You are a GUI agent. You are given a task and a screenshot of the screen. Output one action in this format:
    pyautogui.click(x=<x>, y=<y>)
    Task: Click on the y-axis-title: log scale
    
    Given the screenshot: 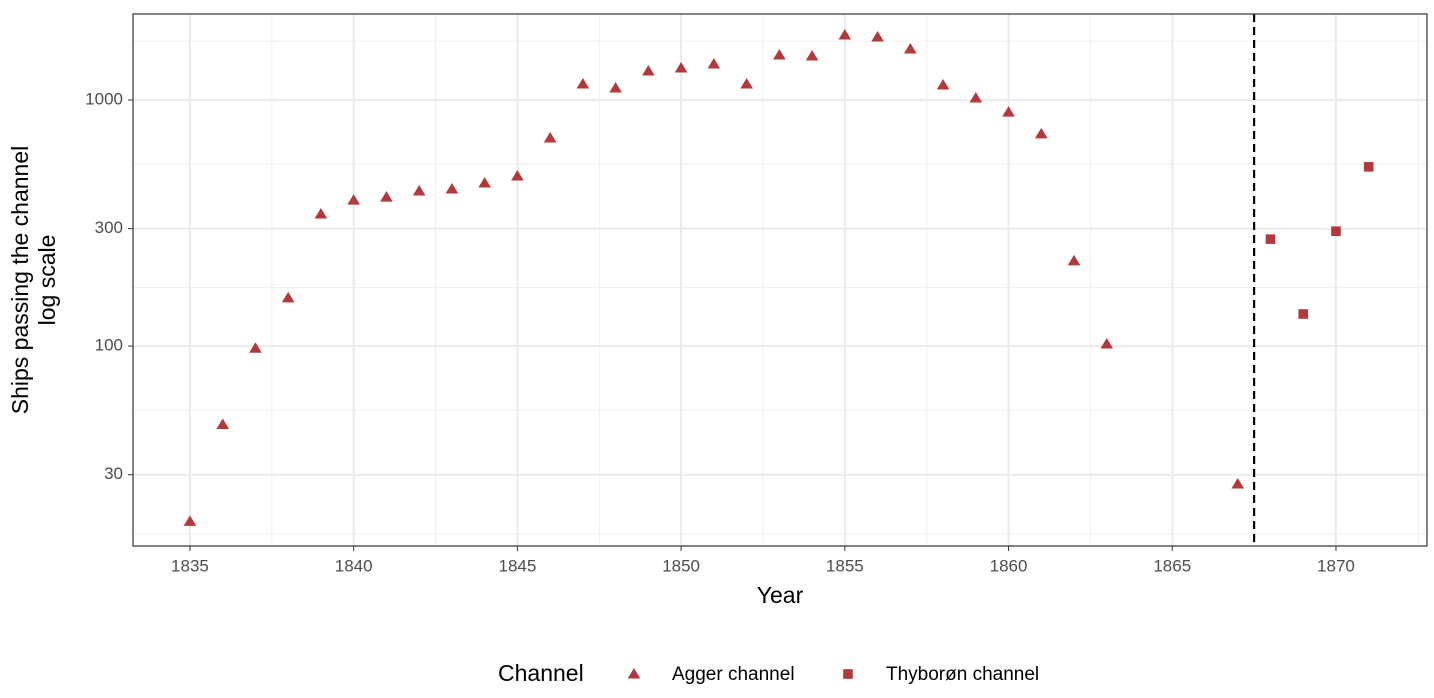 What is the action you would take?
    pyautogui.click(x=47, y=280)
    